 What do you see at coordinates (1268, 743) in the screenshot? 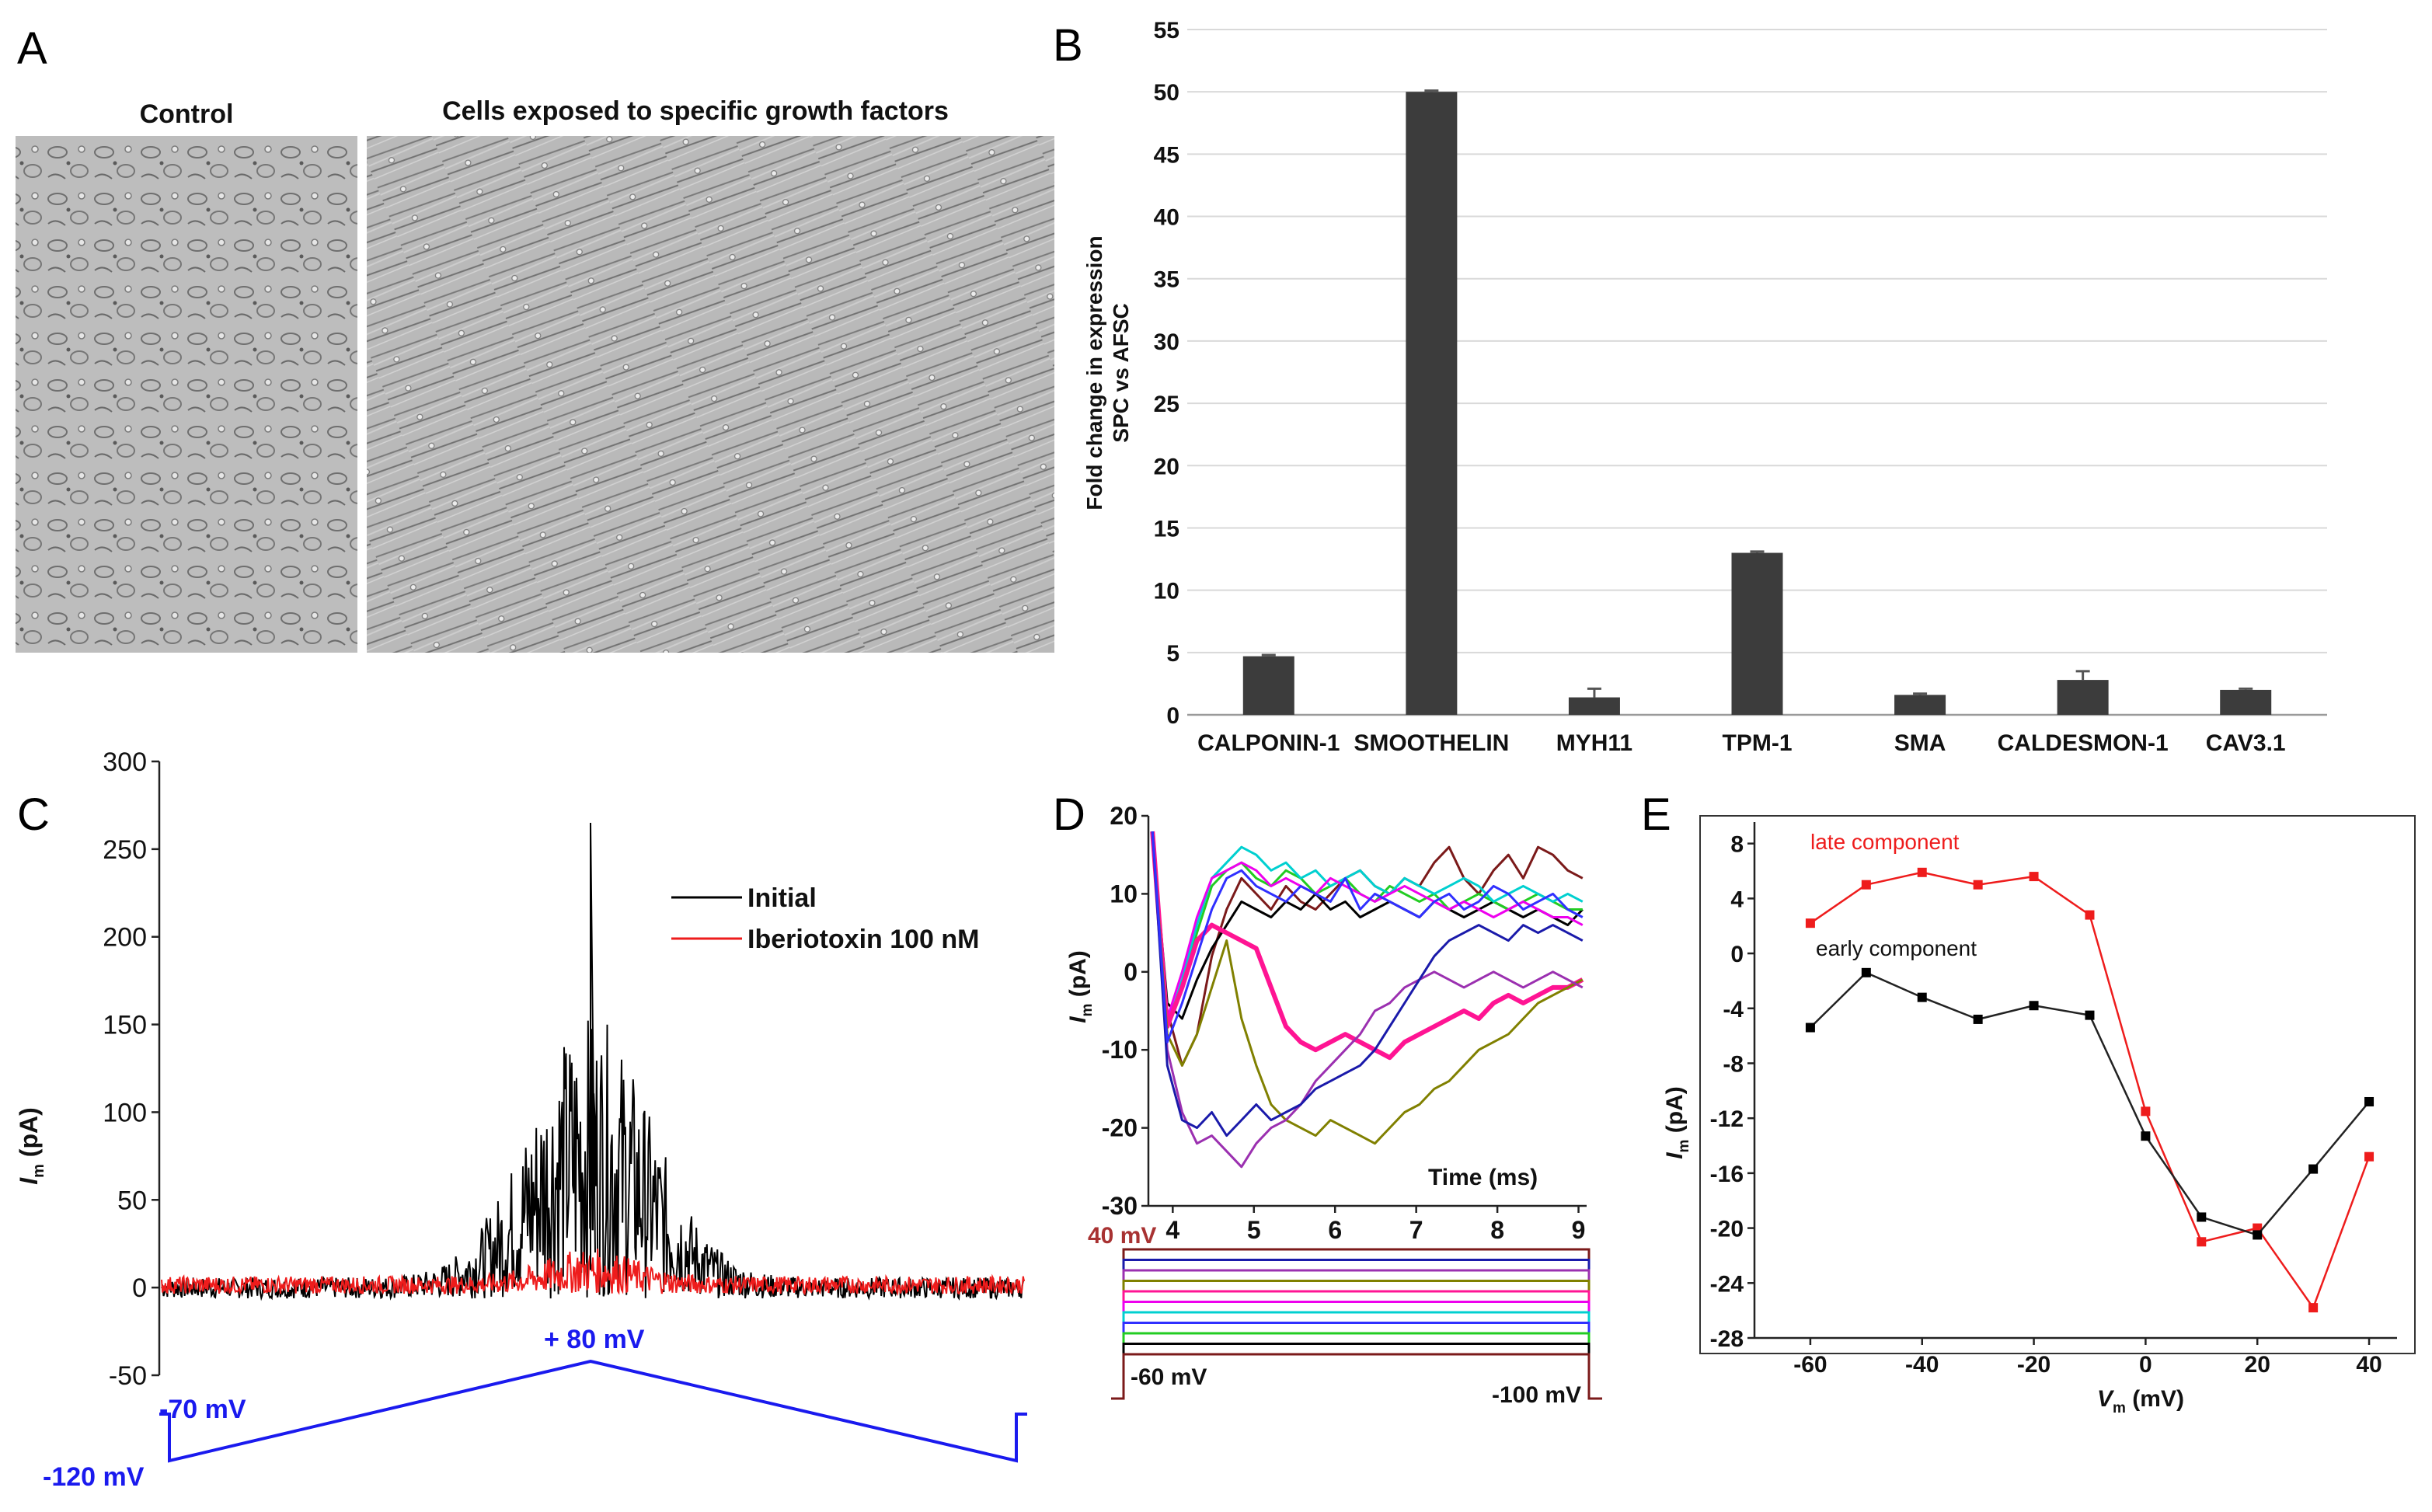
I see `b-category-label: CALPONIN-1` at bounding box center [1268, 743].